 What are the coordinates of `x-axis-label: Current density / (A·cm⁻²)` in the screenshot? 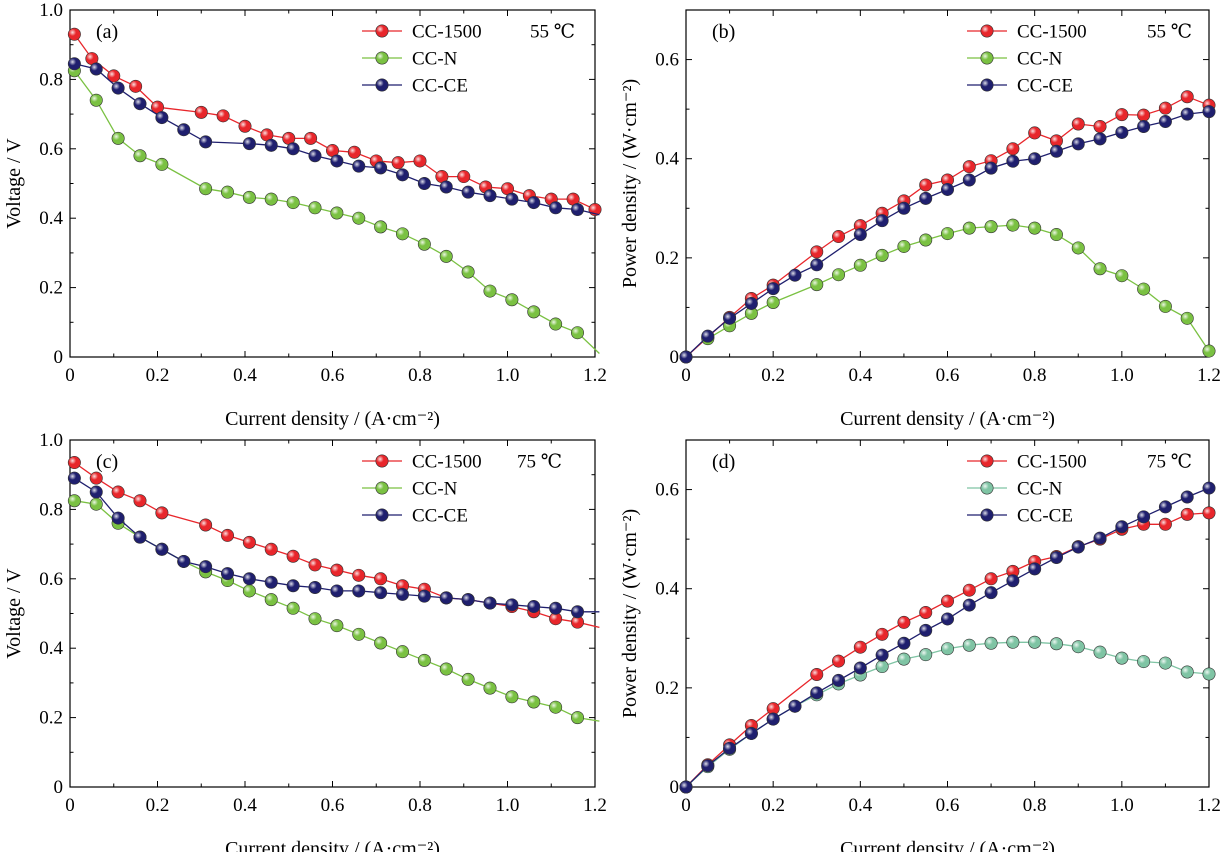 It's located at (947, 845).